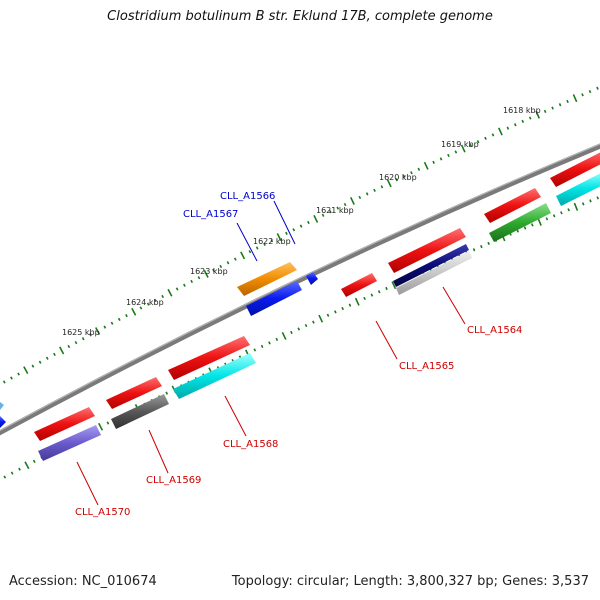  I want to click on leader-line-cll-a1568, so click(235, 416).